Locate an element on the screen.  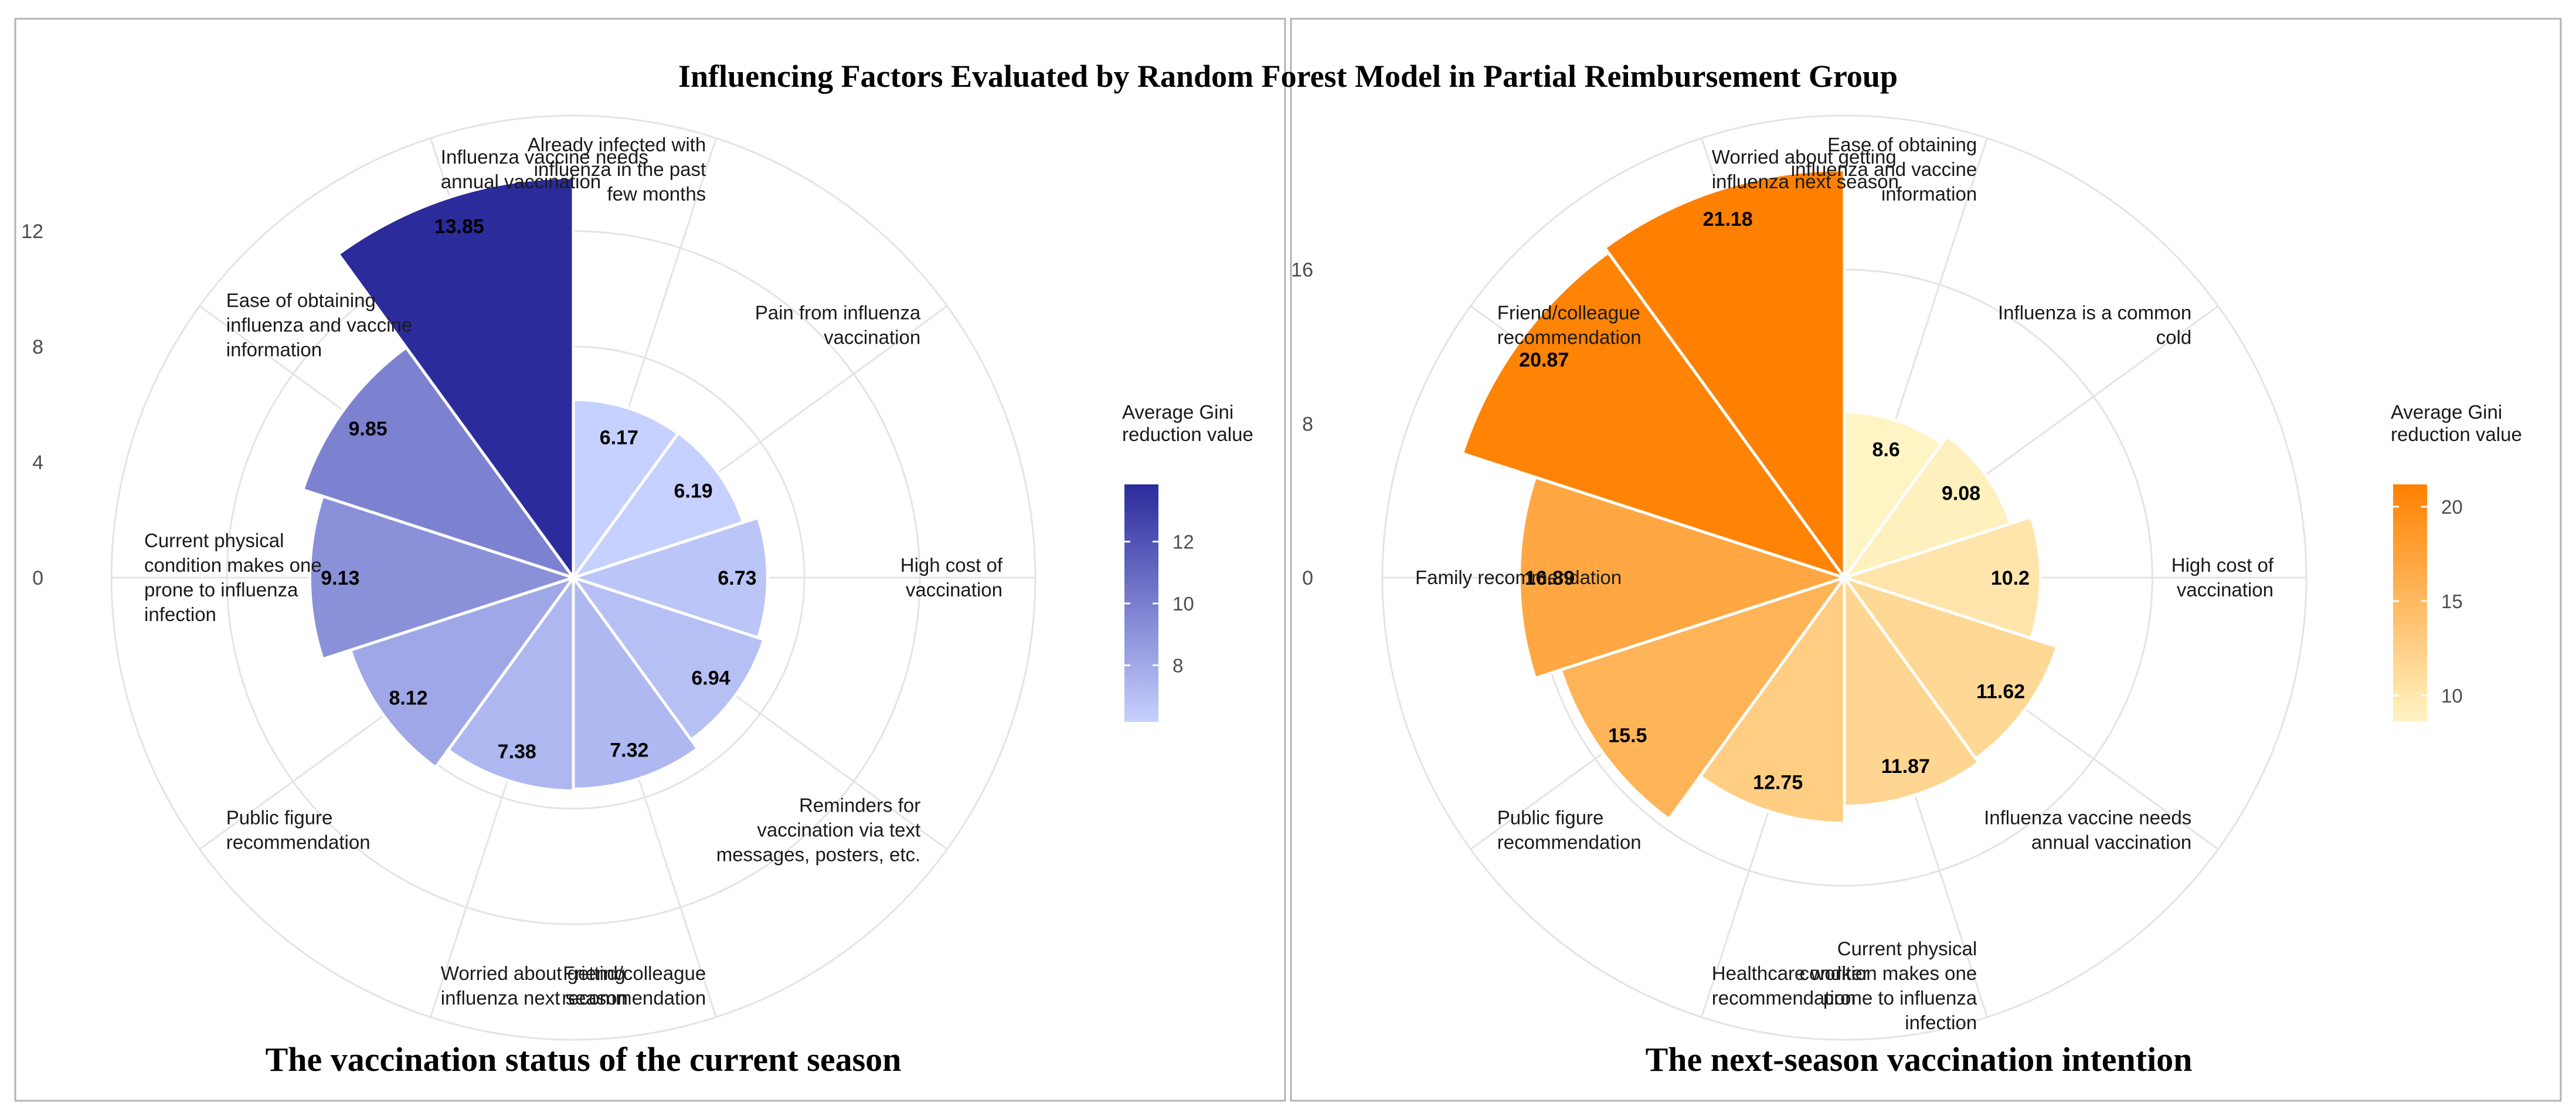
bar-value-label: 11.62 is located at coordinates (2001, 692).